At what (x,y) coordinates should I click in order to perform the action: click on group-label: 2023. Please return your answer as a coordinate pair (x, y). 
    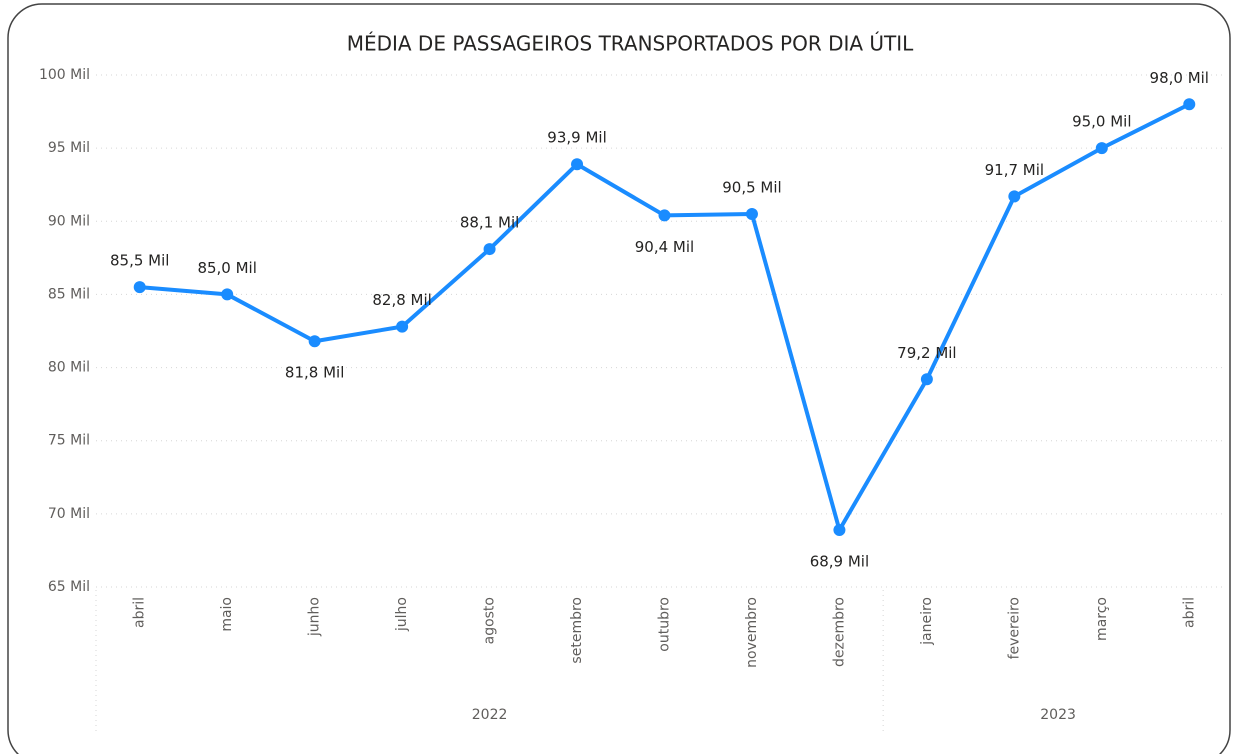
    Looking at the image, I should click on (1058, 715).